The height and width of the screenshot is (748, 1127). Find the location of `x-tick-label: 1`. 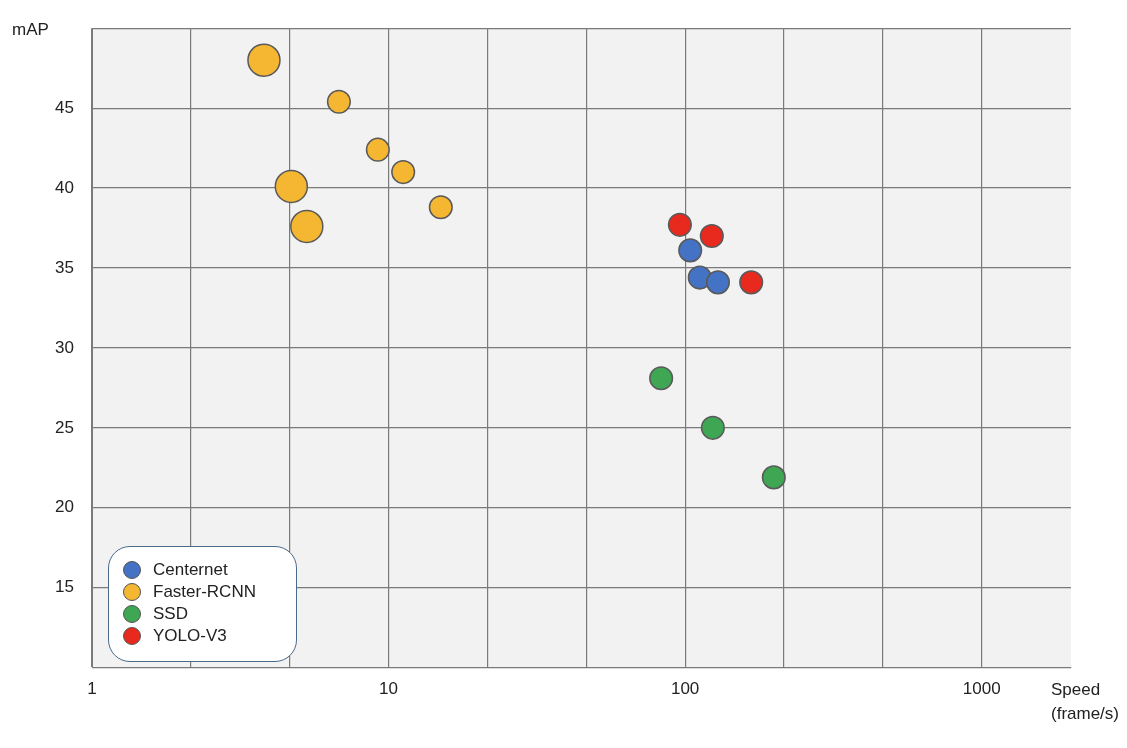

x-tick-label: 1 is located at coordinates (92, 689).